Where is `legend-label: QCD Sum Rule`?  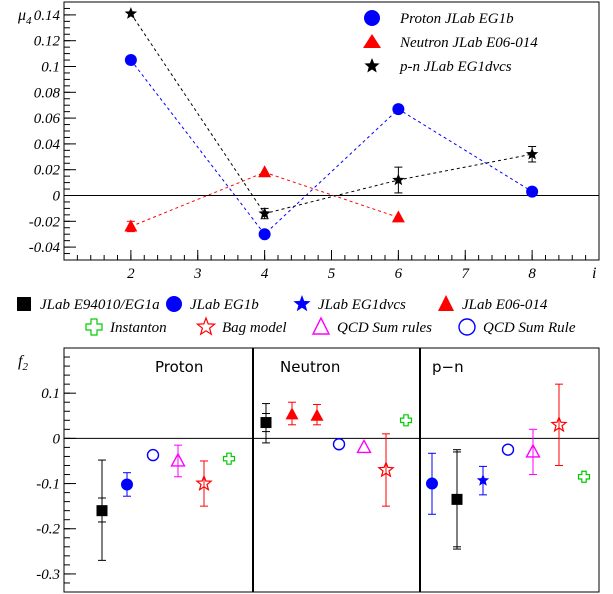 legend-label: QCD Sum Rule is located at coordinates (529, 328).